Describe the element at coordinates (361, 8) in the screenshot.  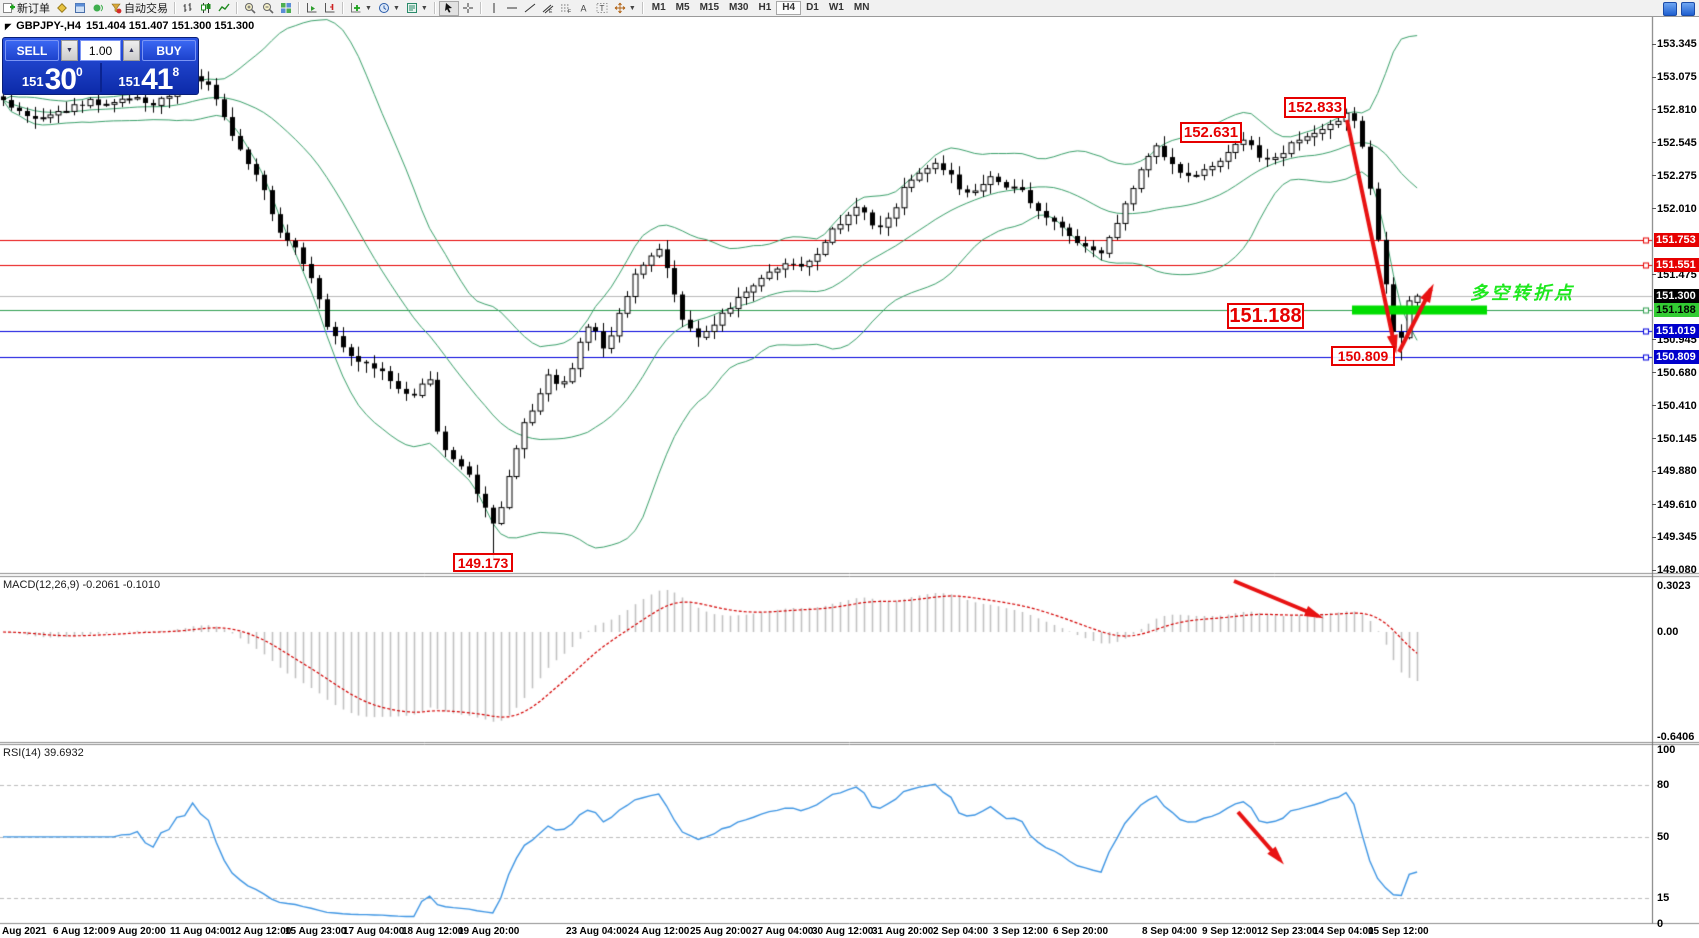
I see `indicators-button: ▼` at that location.